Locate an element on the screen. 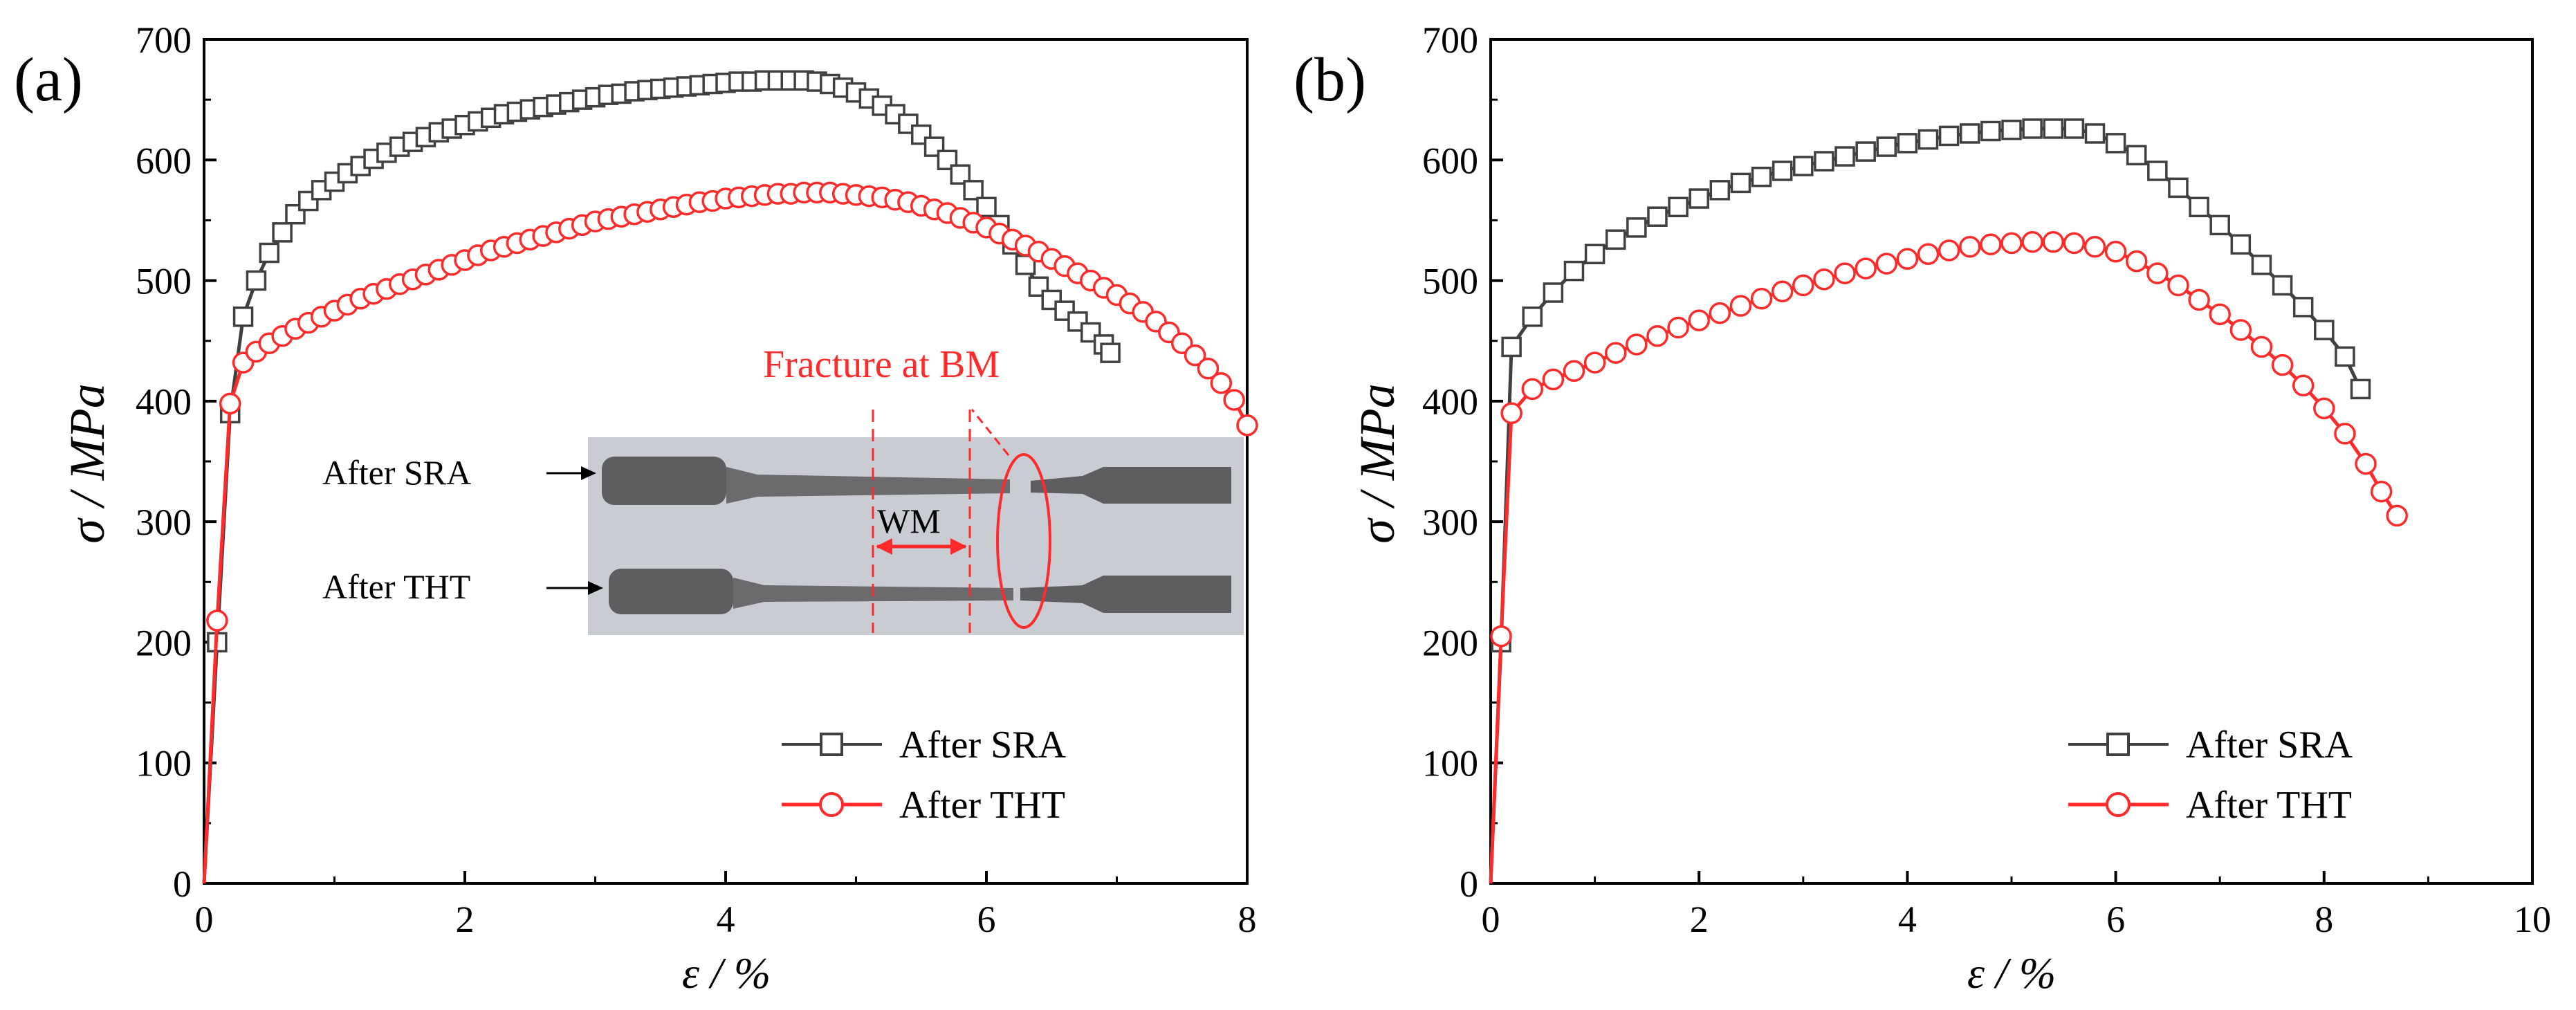 This screenshot has height=1010, width=2576. x-tick-label-a: 6 is located at coordinates (986, 919).